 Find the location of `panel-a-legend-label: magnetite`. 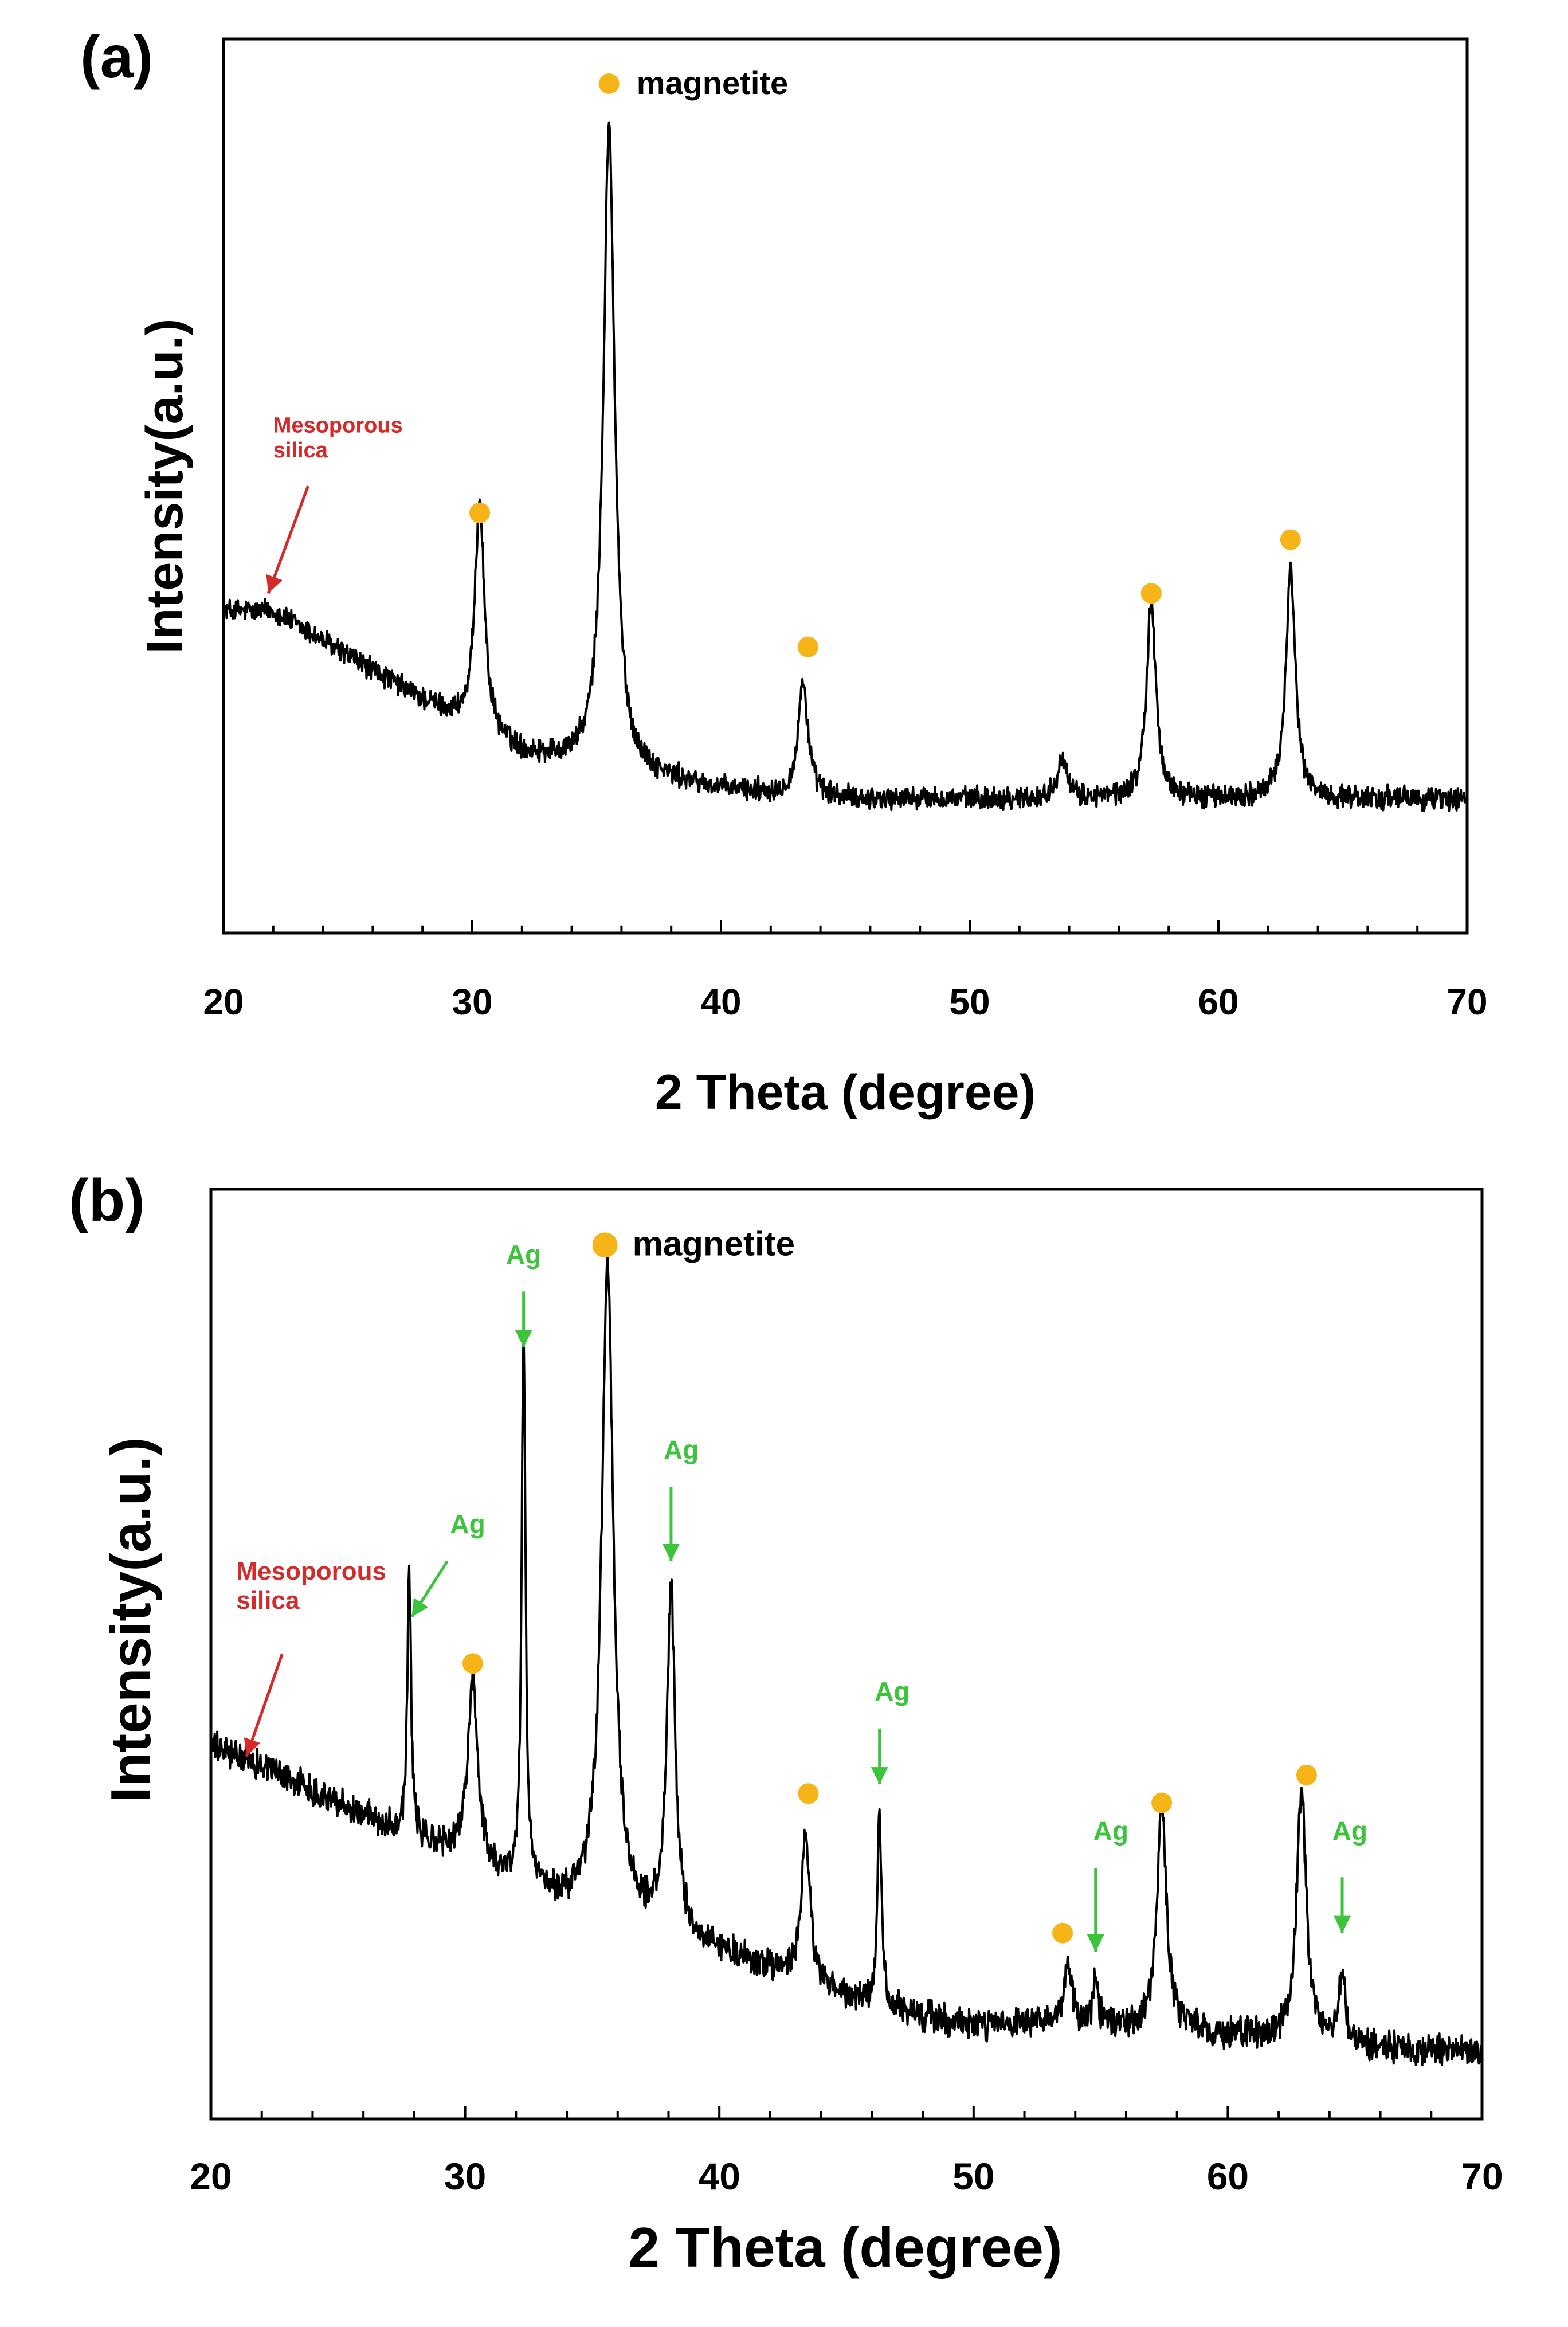

panel-a-legend-label: magnetite is located at coordinates (713, 83).